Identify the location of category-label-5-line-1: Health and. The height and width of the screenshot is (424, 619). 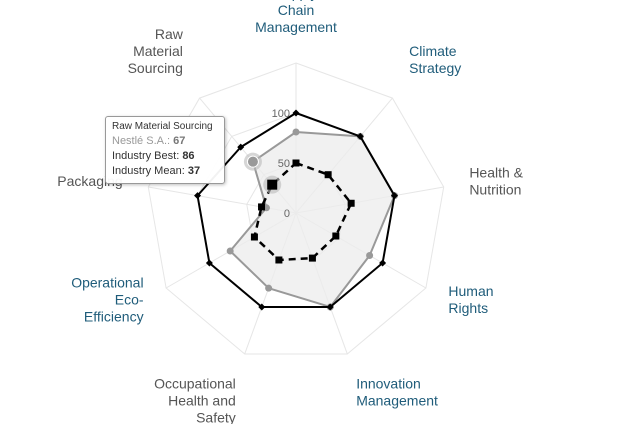
(202, 400).